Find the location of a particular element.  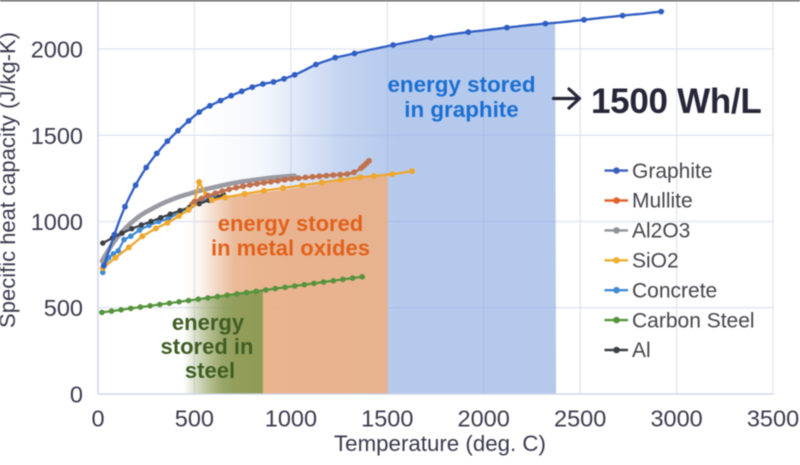

svg-text: Concrete is located at coordinates (674, 290).